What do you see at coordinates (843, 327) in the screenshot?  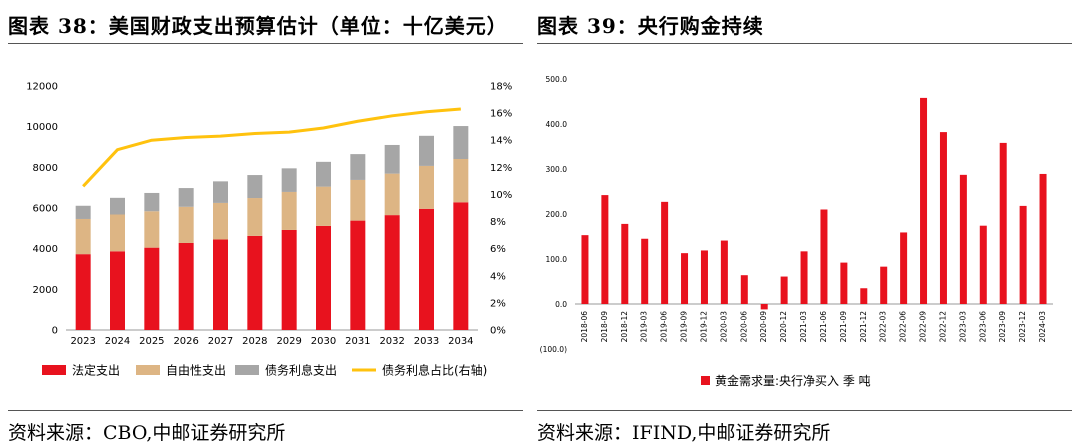 I see `x-tick-label: 2021-09` at bounding box center [843, 327].